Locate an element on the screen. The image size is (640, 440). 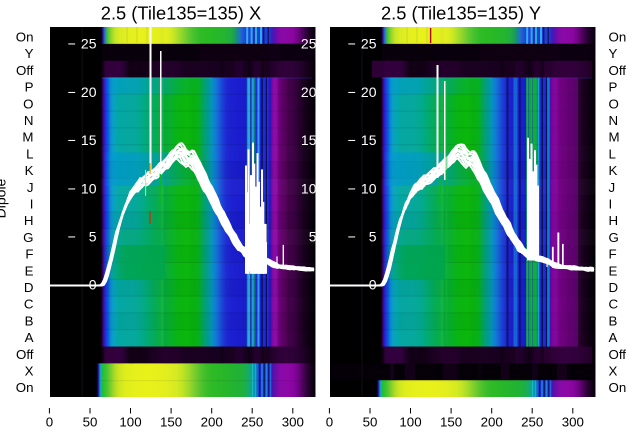
svg-text: 2.5 (Tile135=135) X is located at coordinates (181, 13).